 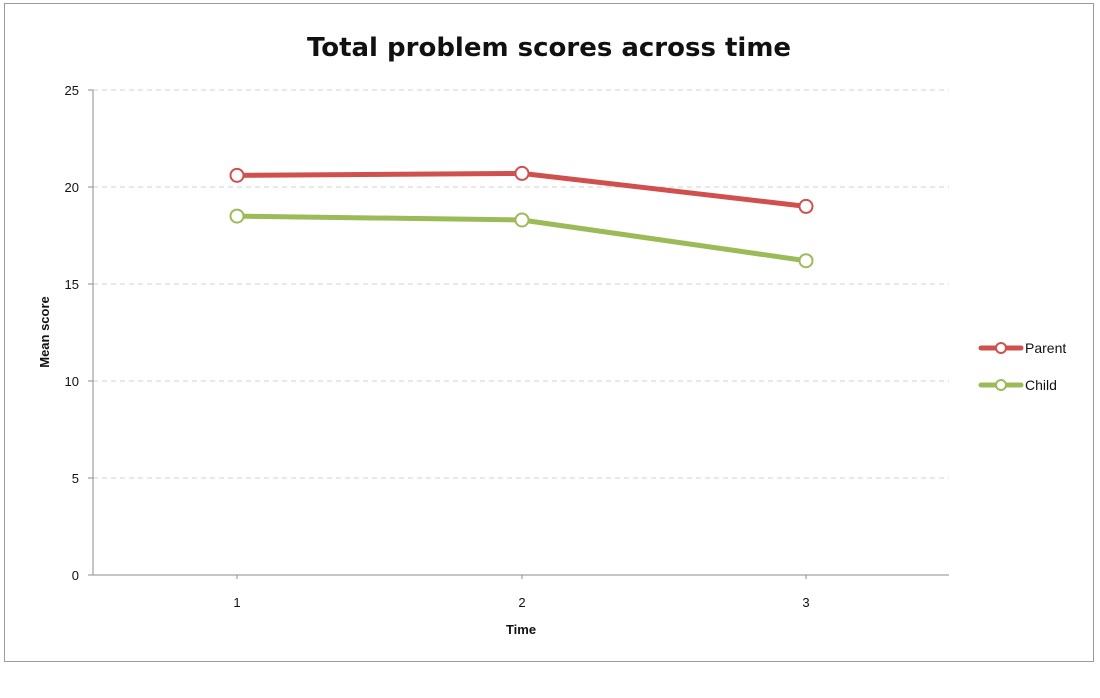 I want to click on chart-title: Total problem scores across time, so click(x=549, y=48).